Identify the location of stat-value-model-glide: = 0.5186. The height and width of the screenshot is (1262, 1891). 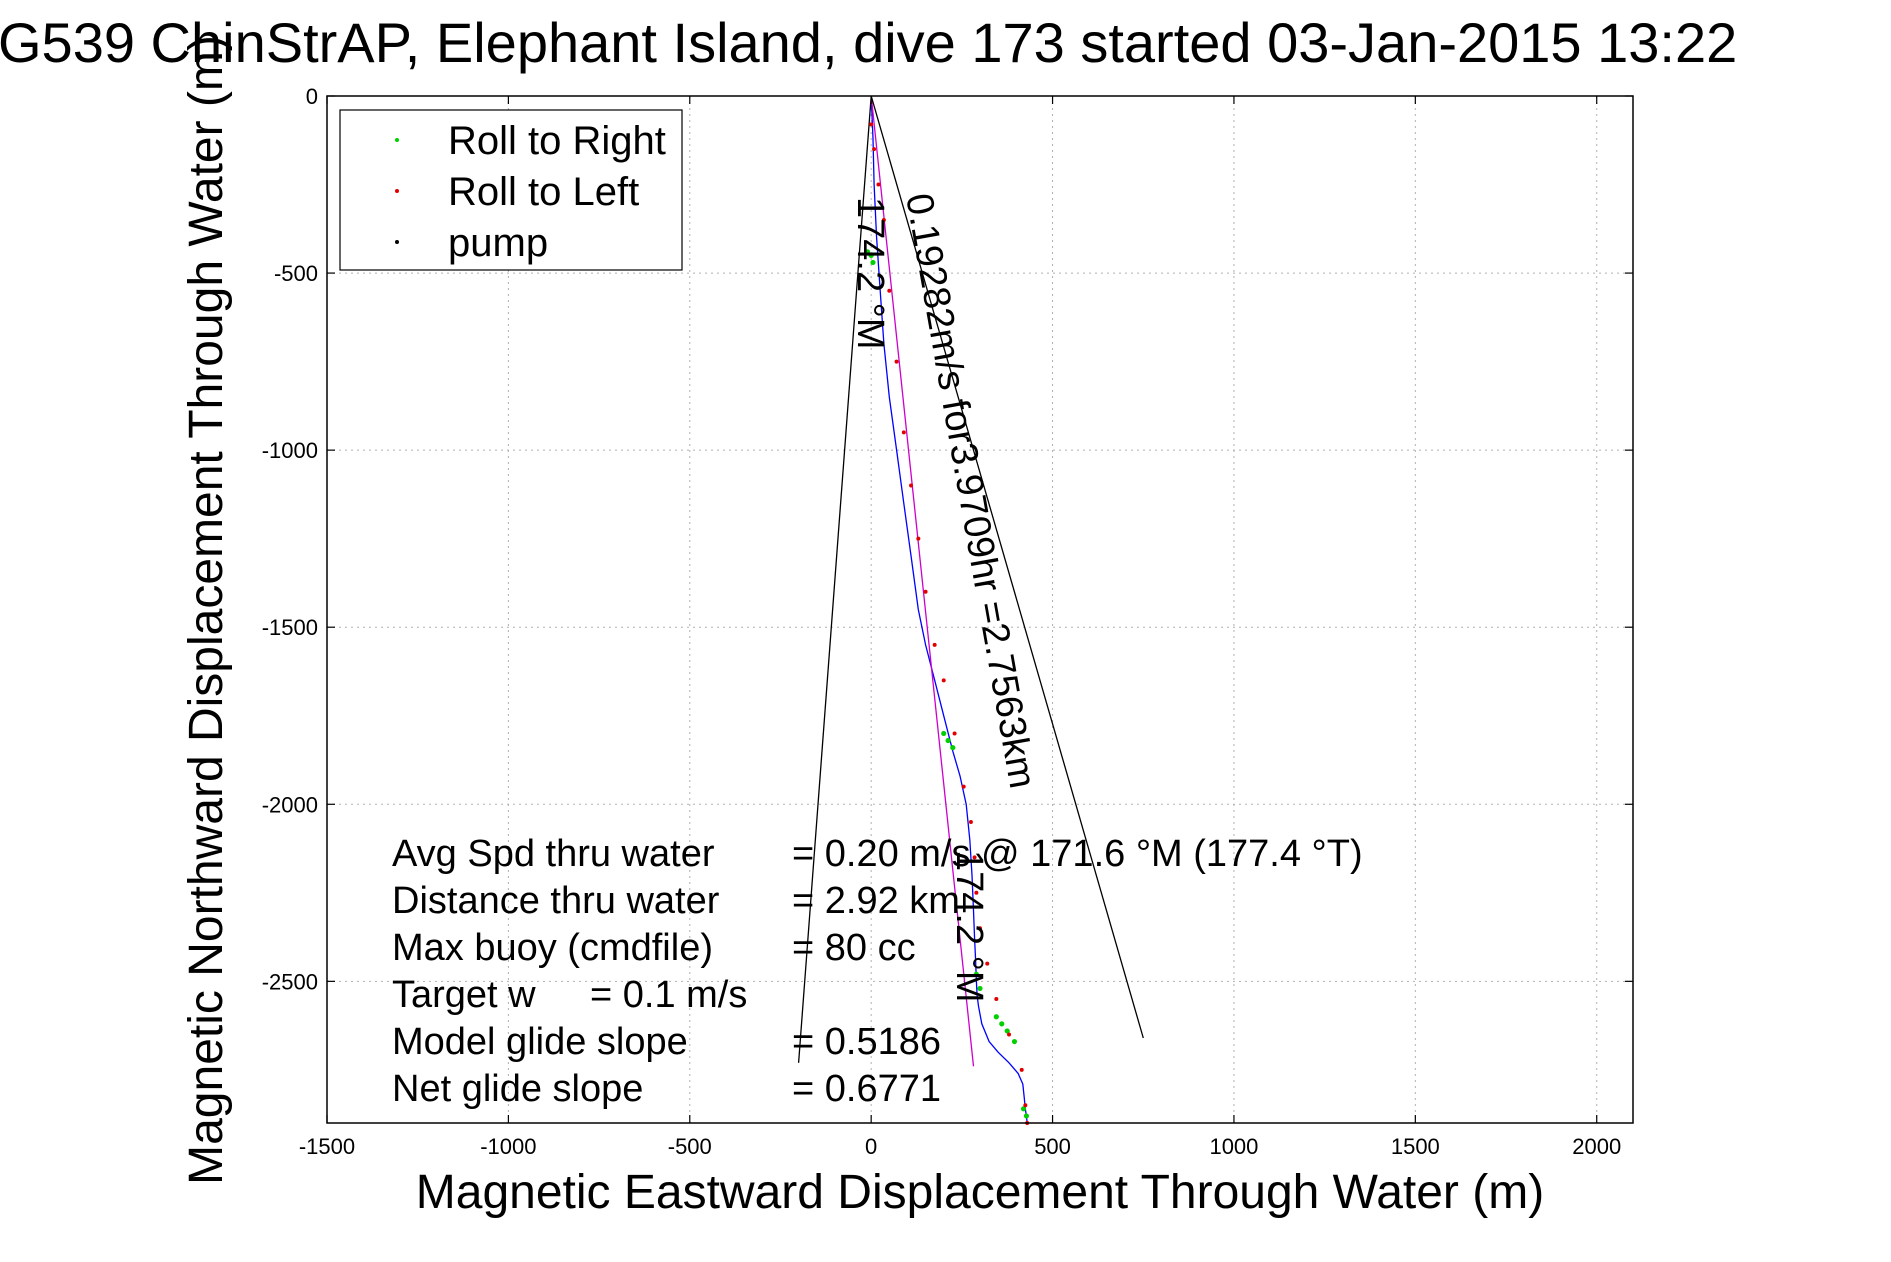
(866, 1042).